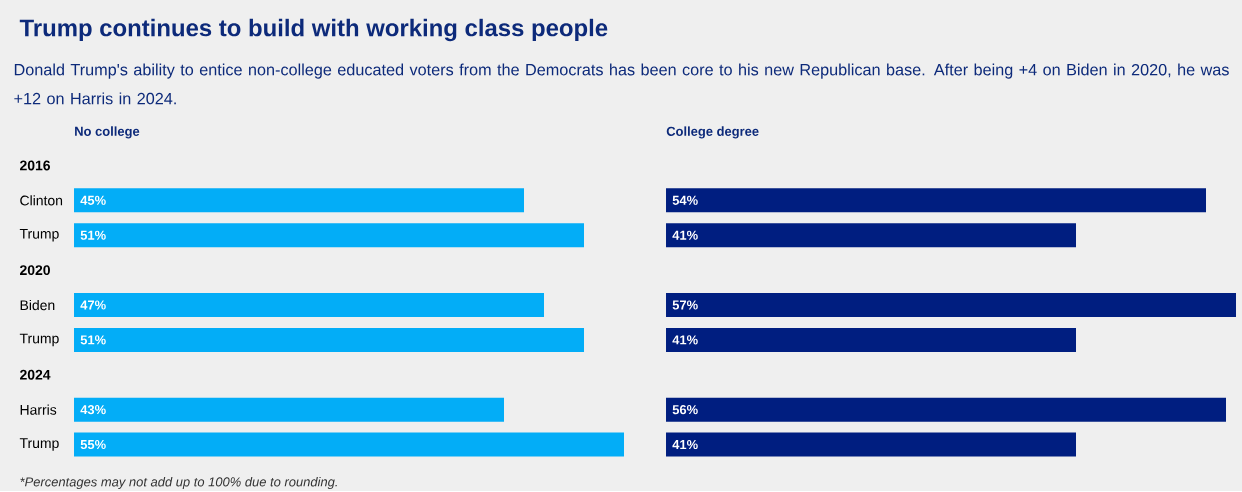  Describe the element at coordinates (93, 409) in the screenshot. I see `data-label: 43%` at that location.